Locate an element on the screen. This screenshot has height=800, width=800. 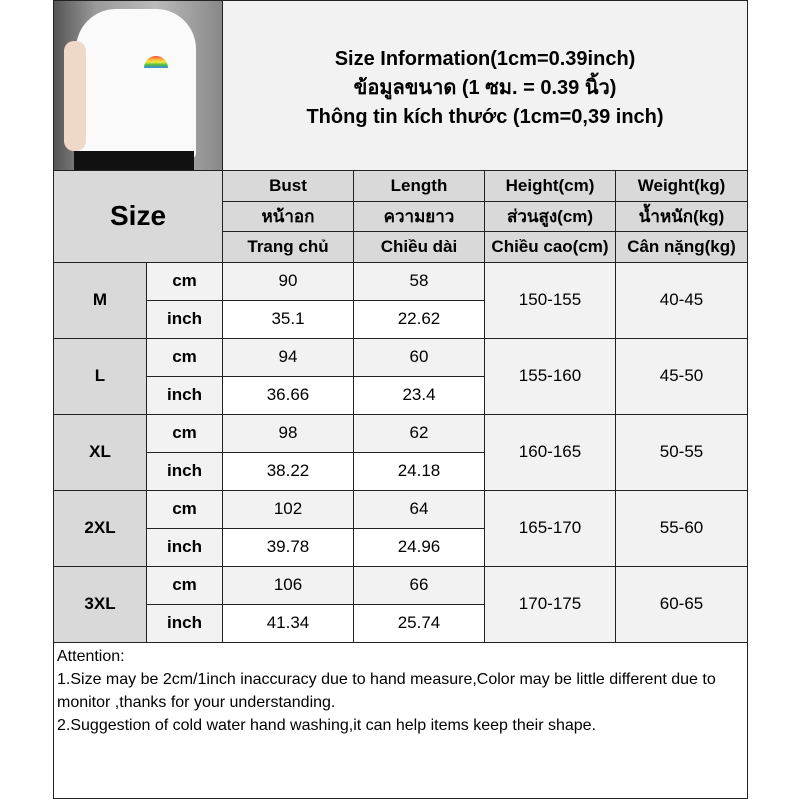
column-header: Chiều cao(cm) is located at coordinates (550, 247).